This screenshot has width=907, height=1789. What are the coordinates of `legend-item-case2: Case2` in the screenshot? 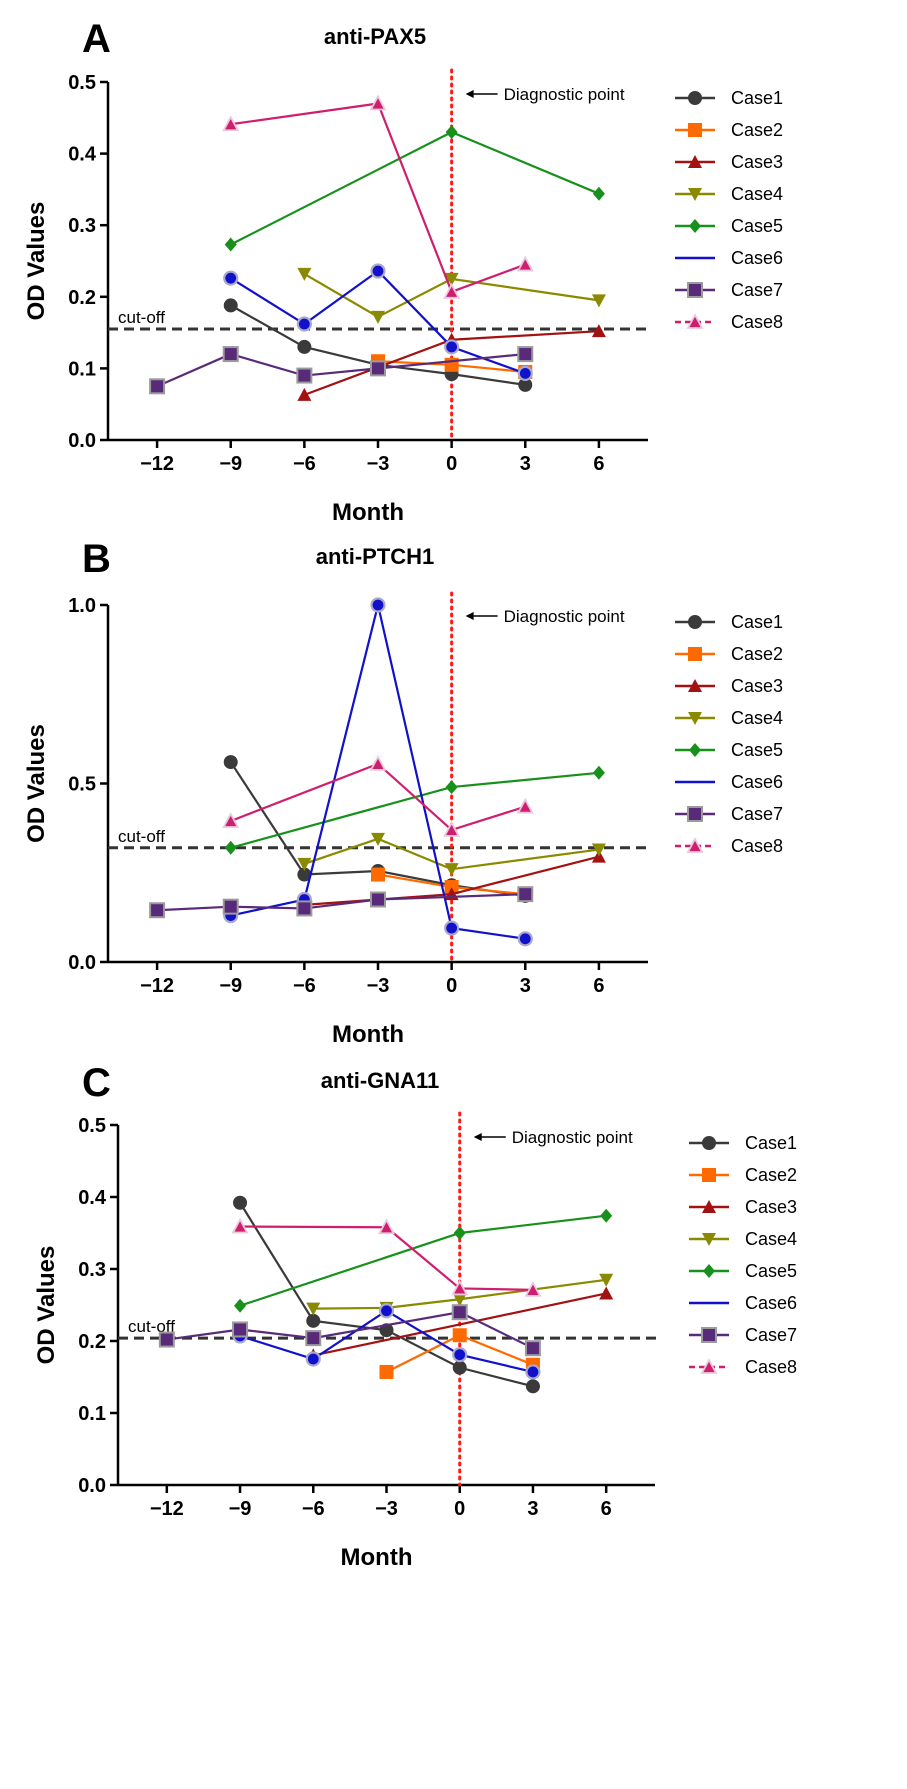 It's located at (729, 654).